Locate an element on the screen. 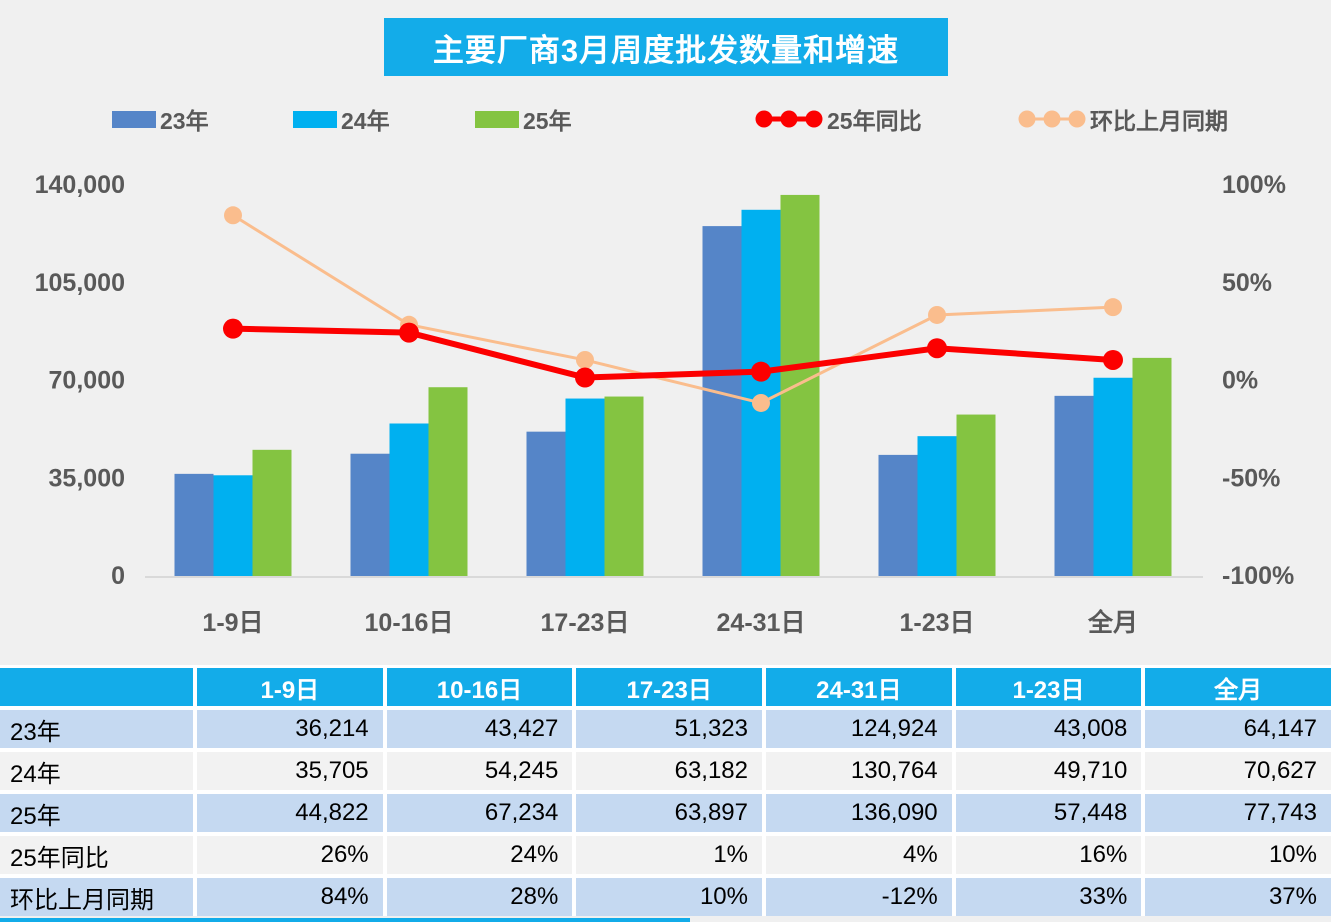 The height and width of the screenshot is (922, 1331). y-left-tick: 35,000 is located at coordinates (87, 478).